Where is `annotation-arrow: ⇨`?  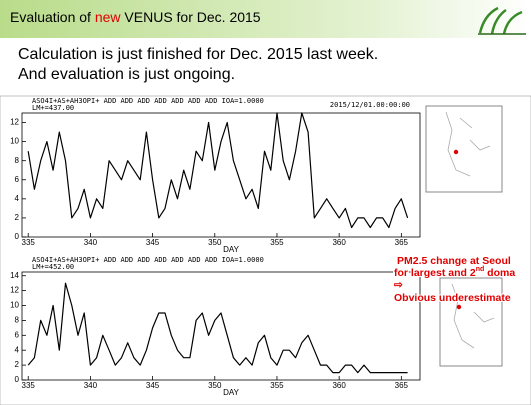 annotation-arrow: ⇨ is located at coordinates (398, 285).